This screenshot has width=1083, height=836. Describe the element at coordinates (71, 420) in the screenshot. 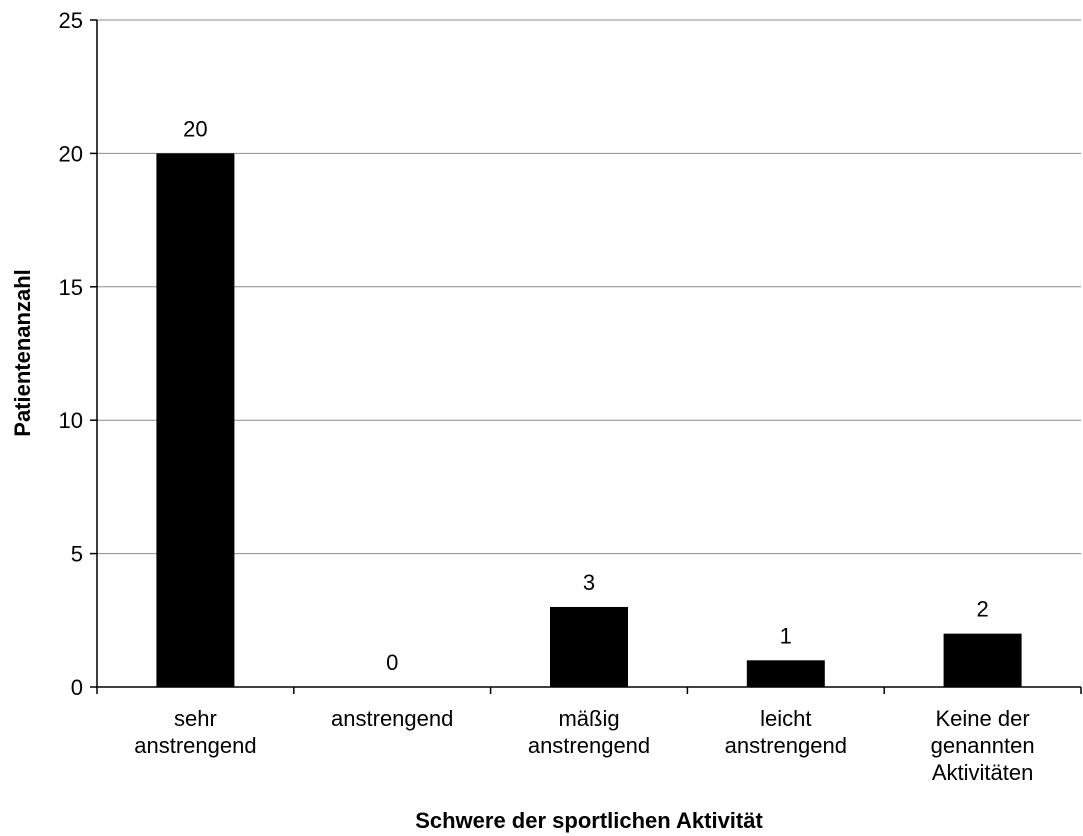

I see `y-tick-label: 10` at that location.